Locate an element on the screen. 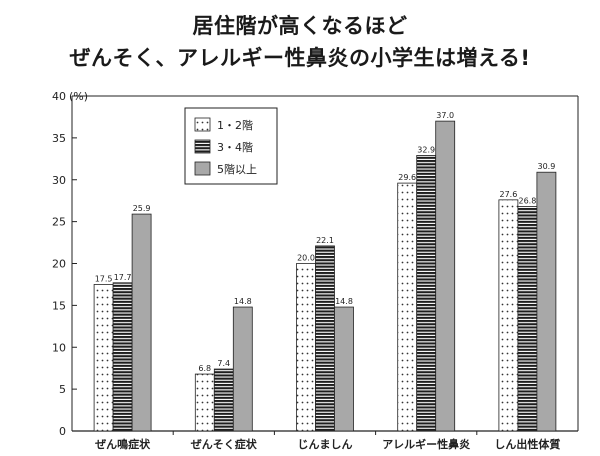  y-tick-label: 35 is located at coordinates (59, 138).